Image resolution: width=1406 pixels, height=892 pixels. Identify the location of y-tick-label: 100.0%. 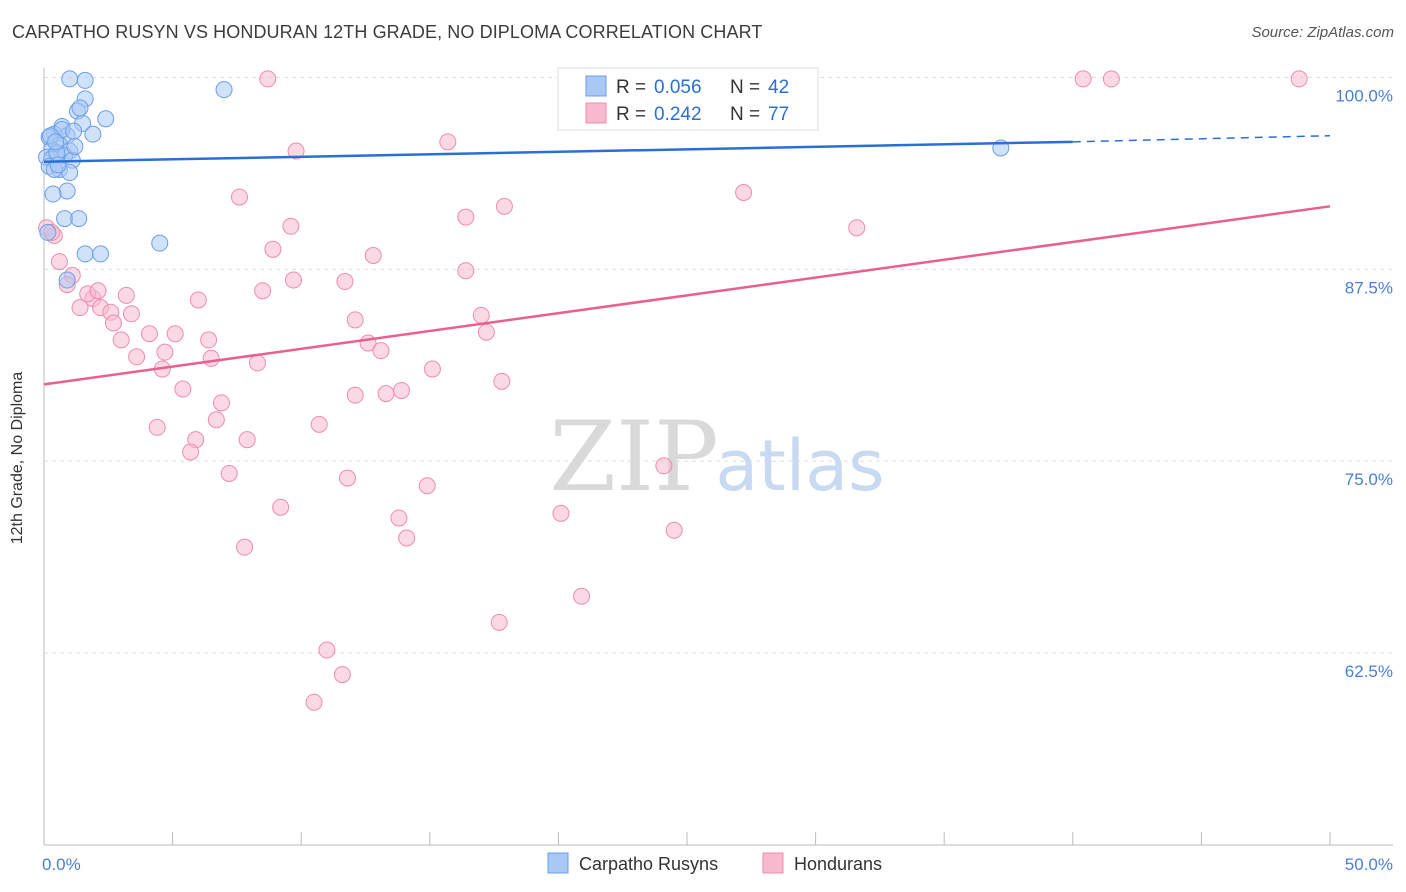
(1364, 95).